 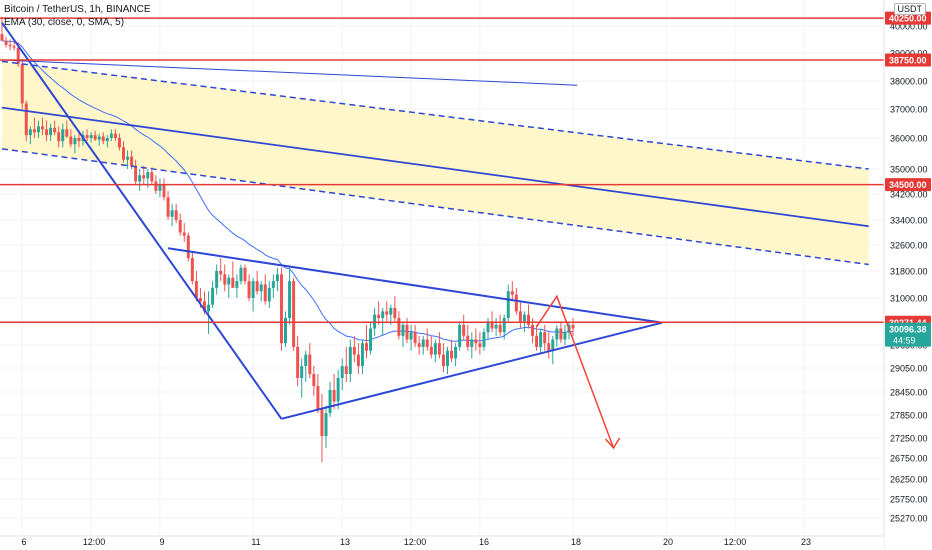 I want to click on y-tick-label: 27250.00, so click(x=909, y=439).